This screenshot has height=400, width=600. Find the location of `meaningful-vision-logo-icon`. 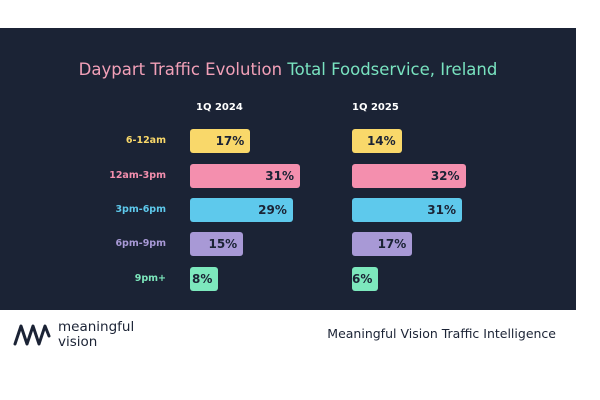

meaningful-vision-logo-icon is located at coordinates (32, 335).